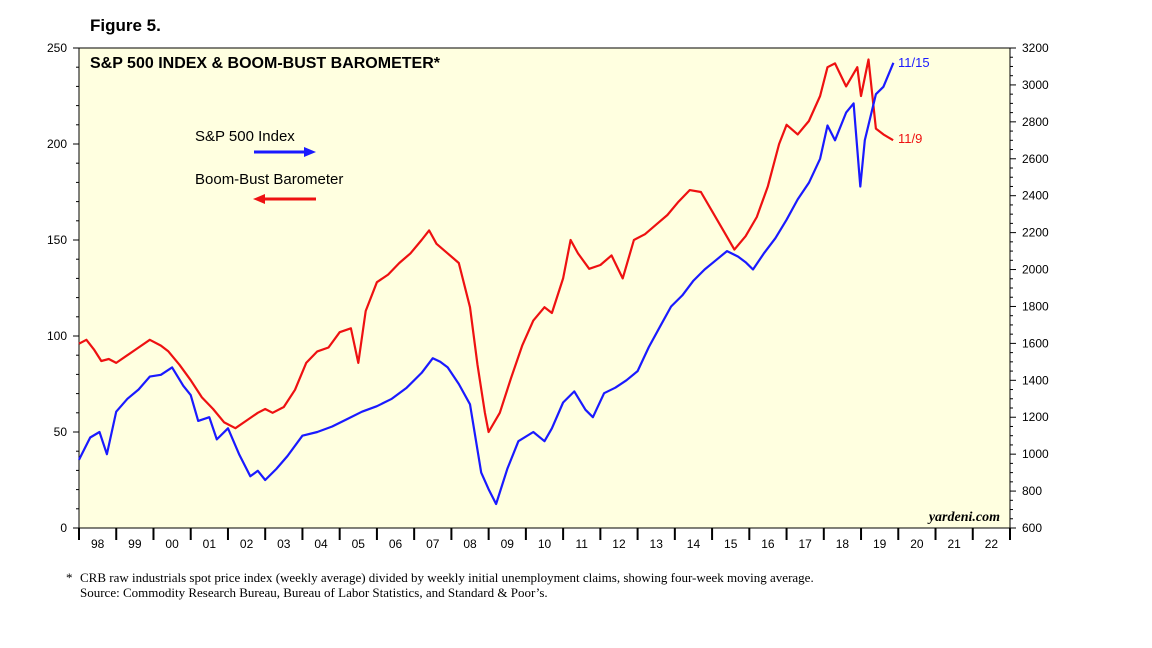 This screenshot has width=1152, height=648. What do you see at coordinates (57, 336) in the screenshot?
I see `left-axis-tick-label: 100` at bounding box center [57, 336].